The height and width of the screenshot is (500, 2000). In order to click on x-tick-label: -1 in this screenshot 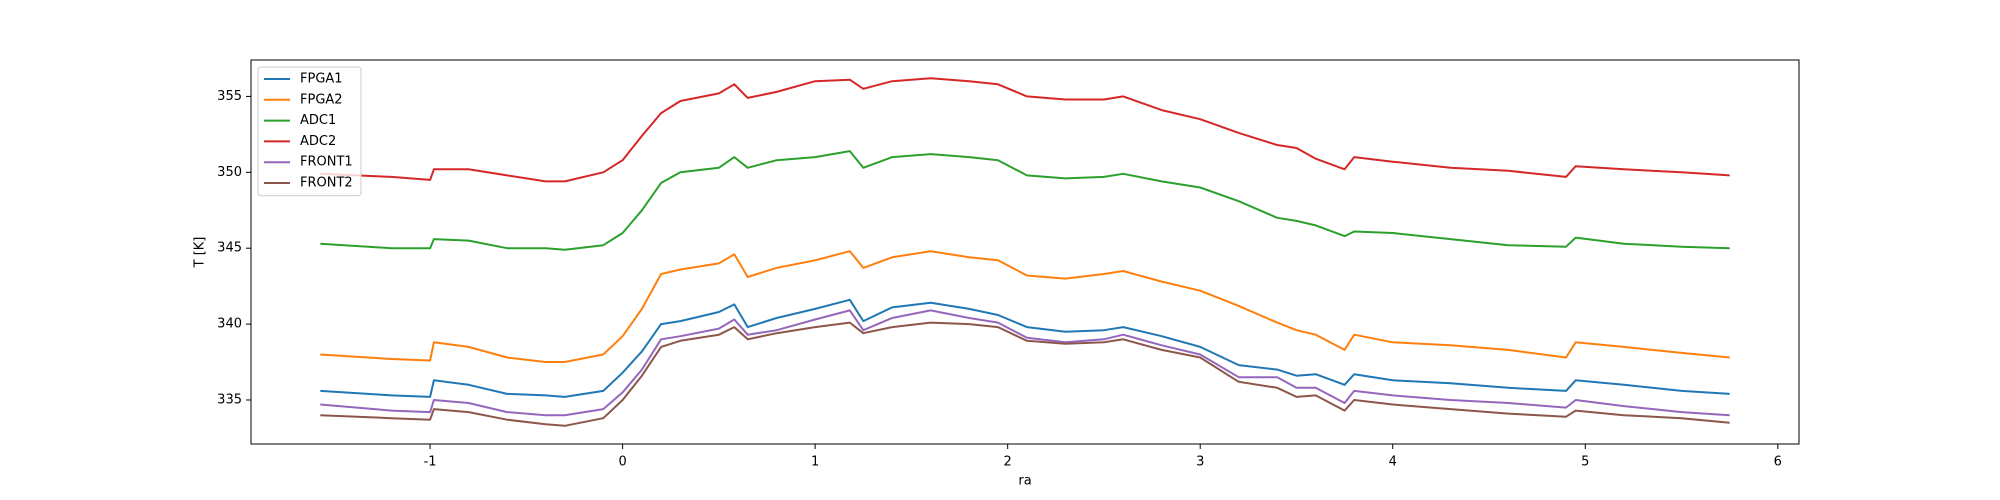, I will do `click(430, 462)`.